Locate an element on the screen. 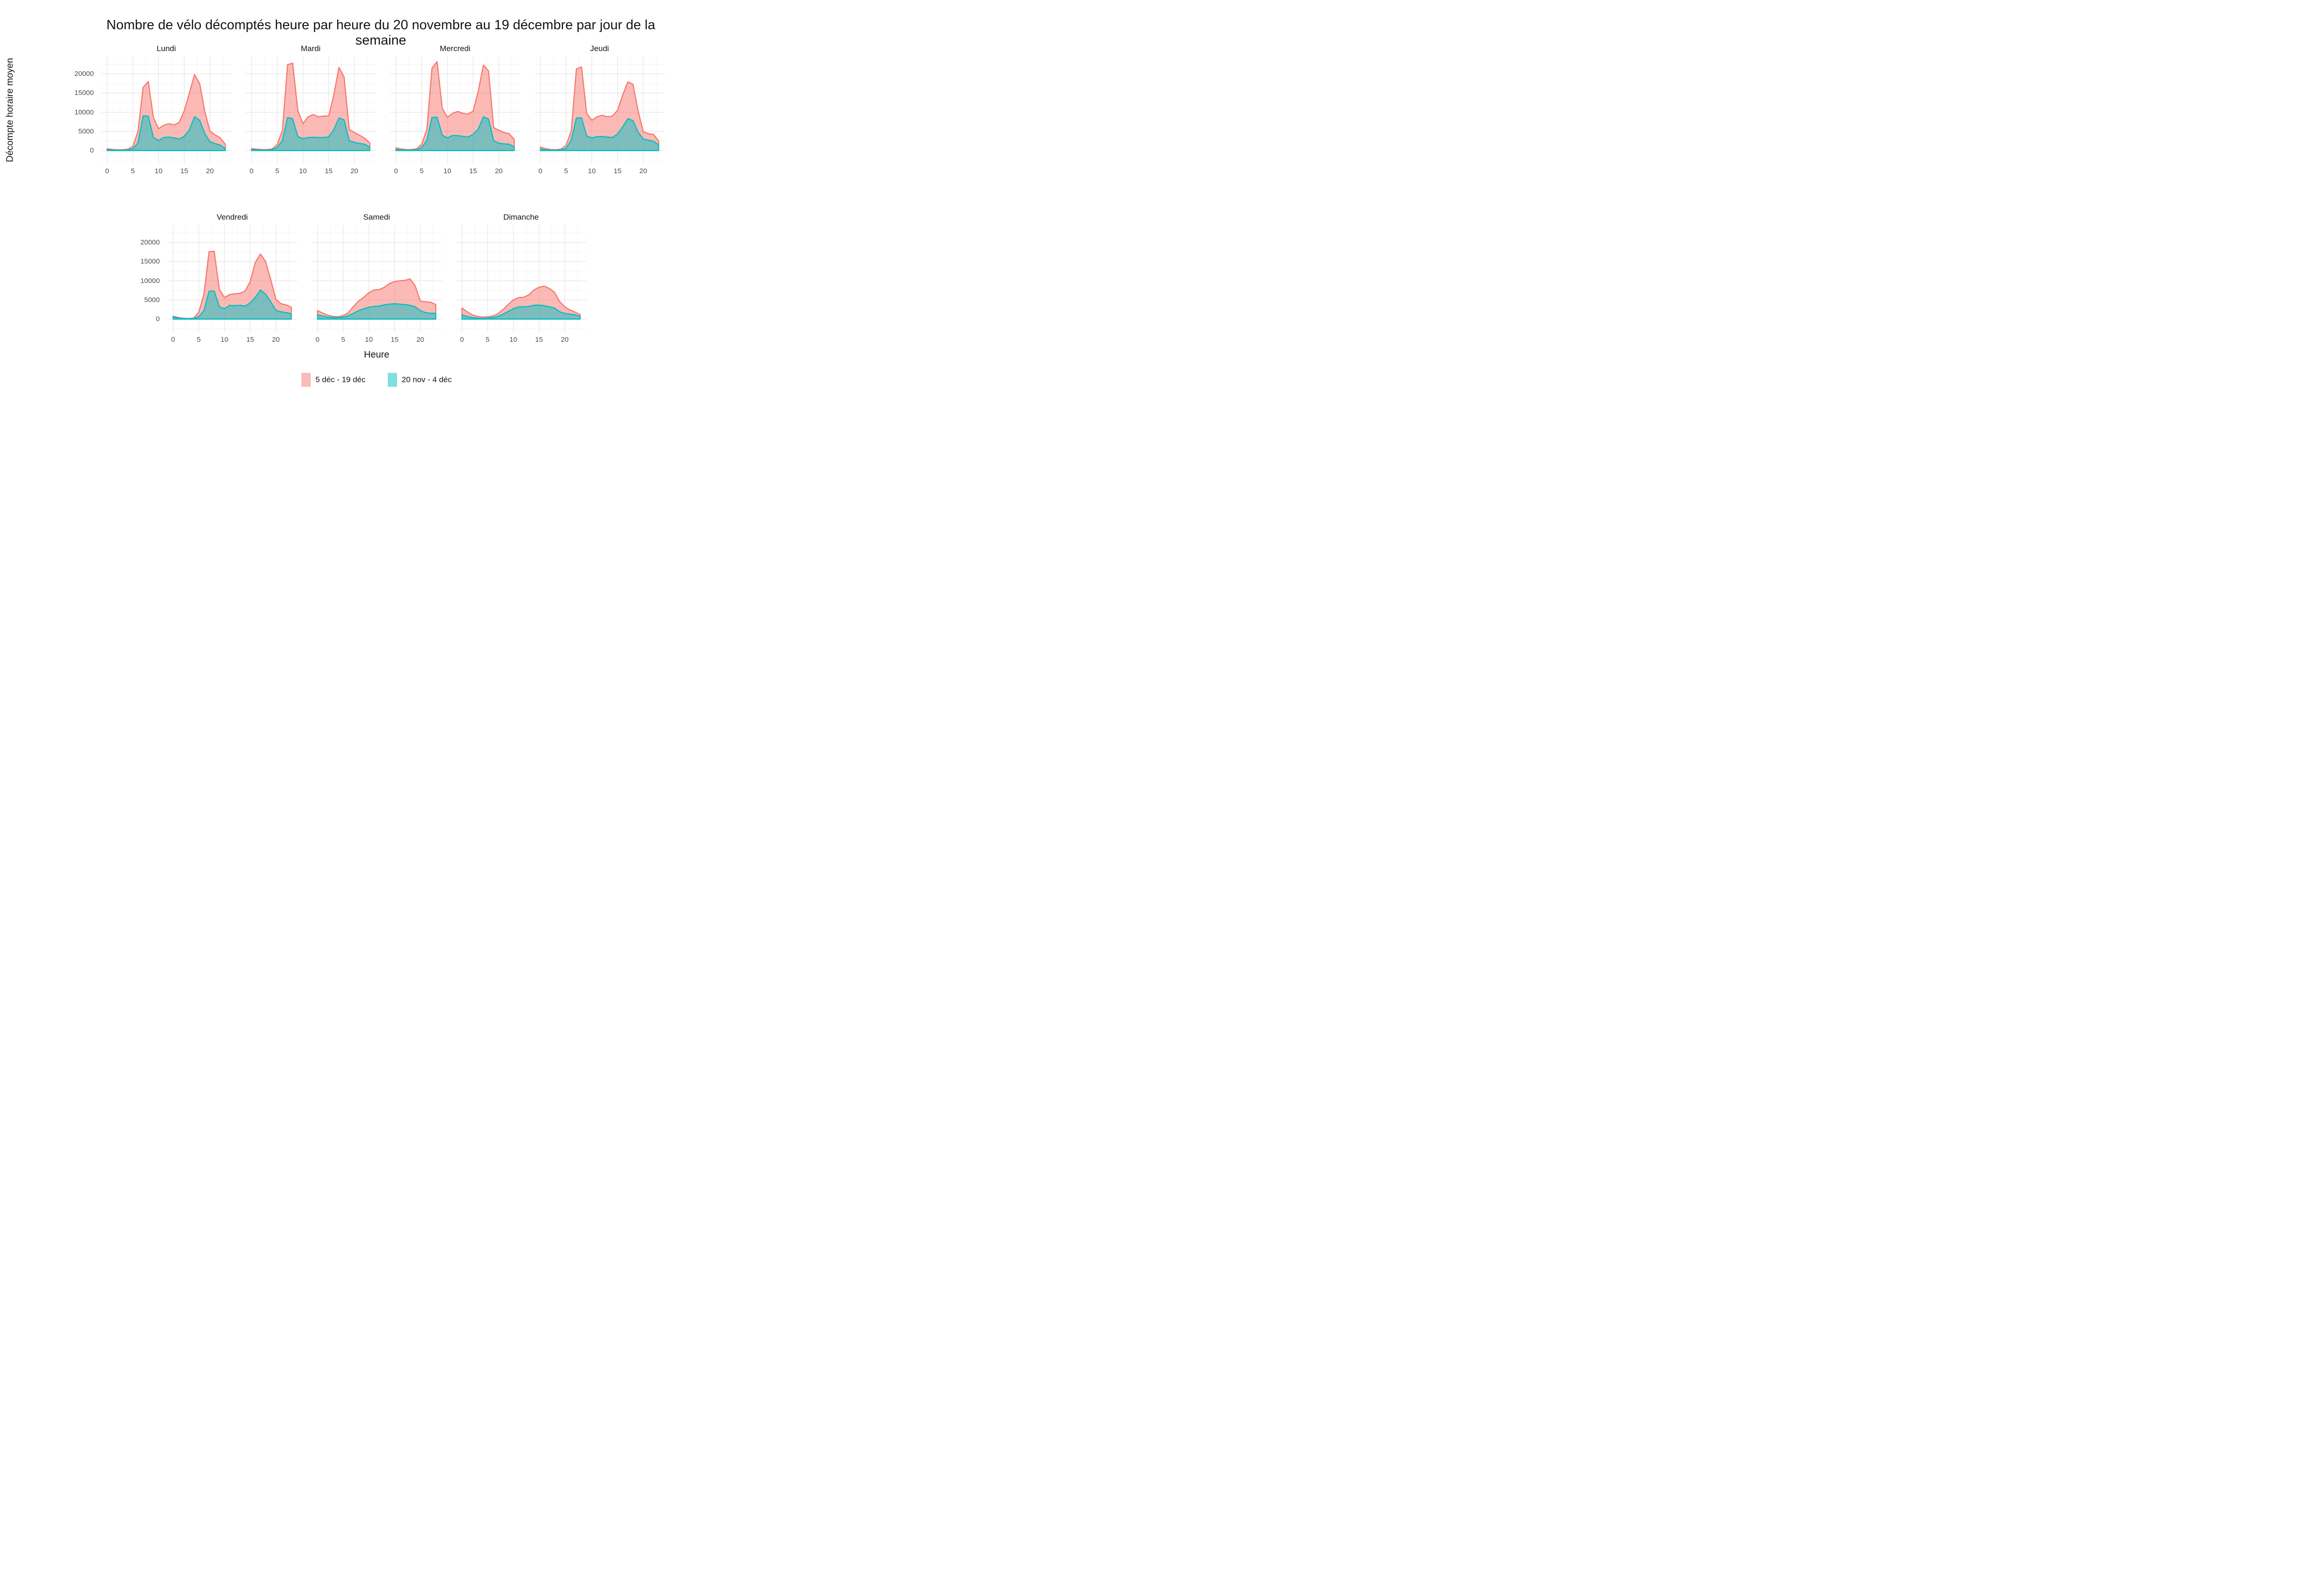  legend: 5 déc - 19 déc 20 nov - 4 déc is located at coordinates (376, 380).